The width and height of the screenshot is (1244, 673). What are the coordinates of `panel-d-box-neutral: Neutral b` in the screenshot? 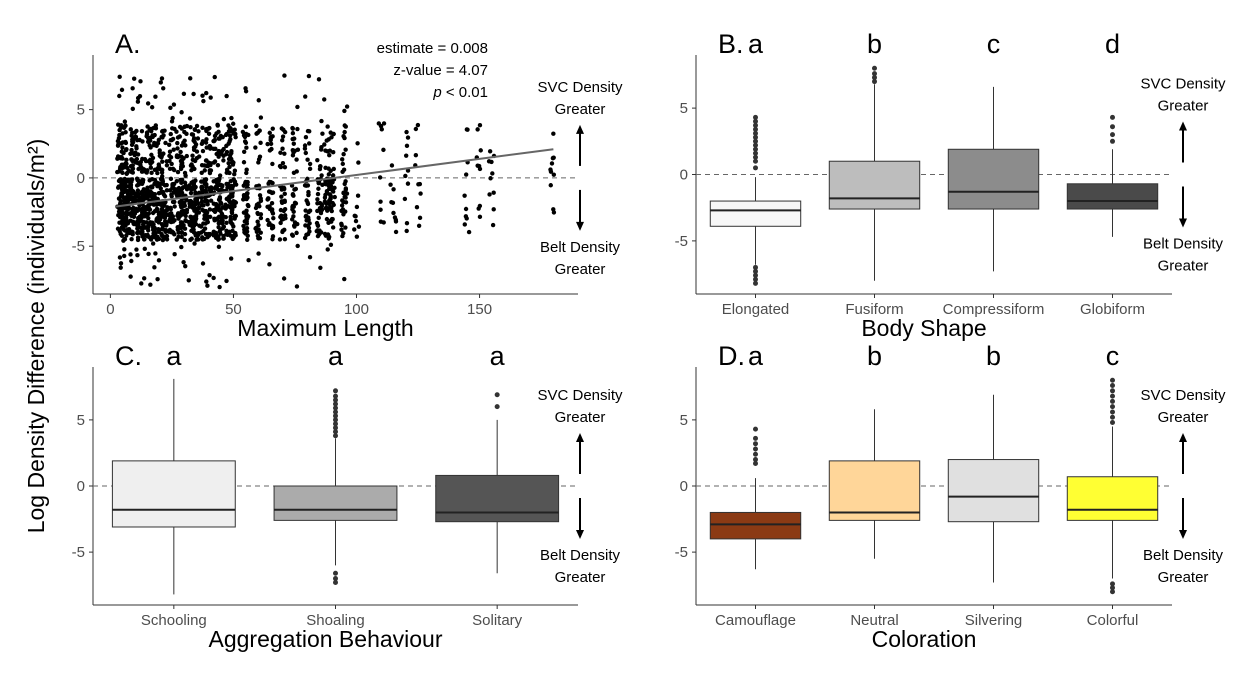 It's located at (874, 485).